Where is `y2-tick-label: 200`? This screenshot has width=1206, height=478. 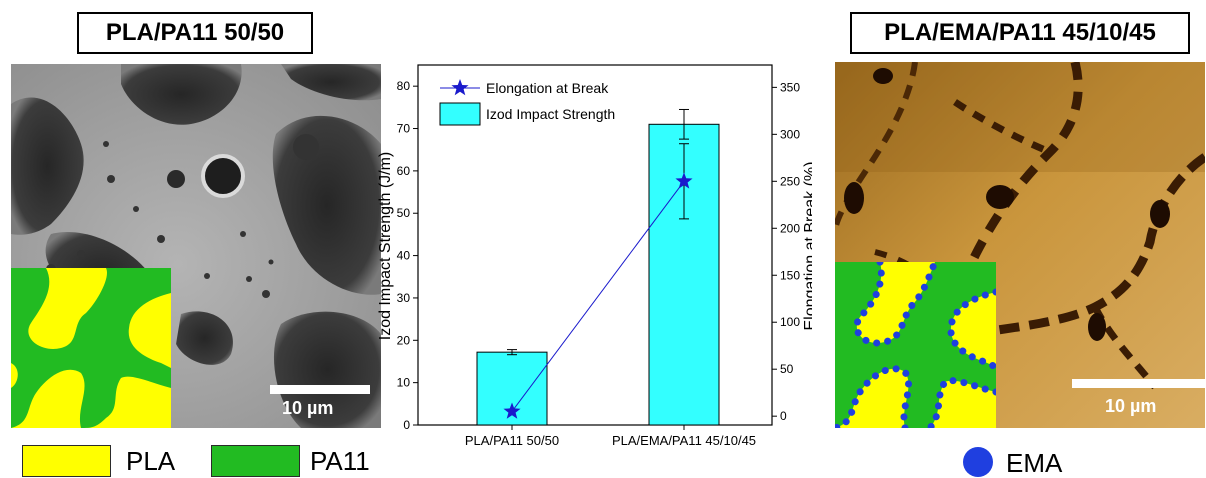
y2-tick-label: 200 is located at coordinates (790, 228).